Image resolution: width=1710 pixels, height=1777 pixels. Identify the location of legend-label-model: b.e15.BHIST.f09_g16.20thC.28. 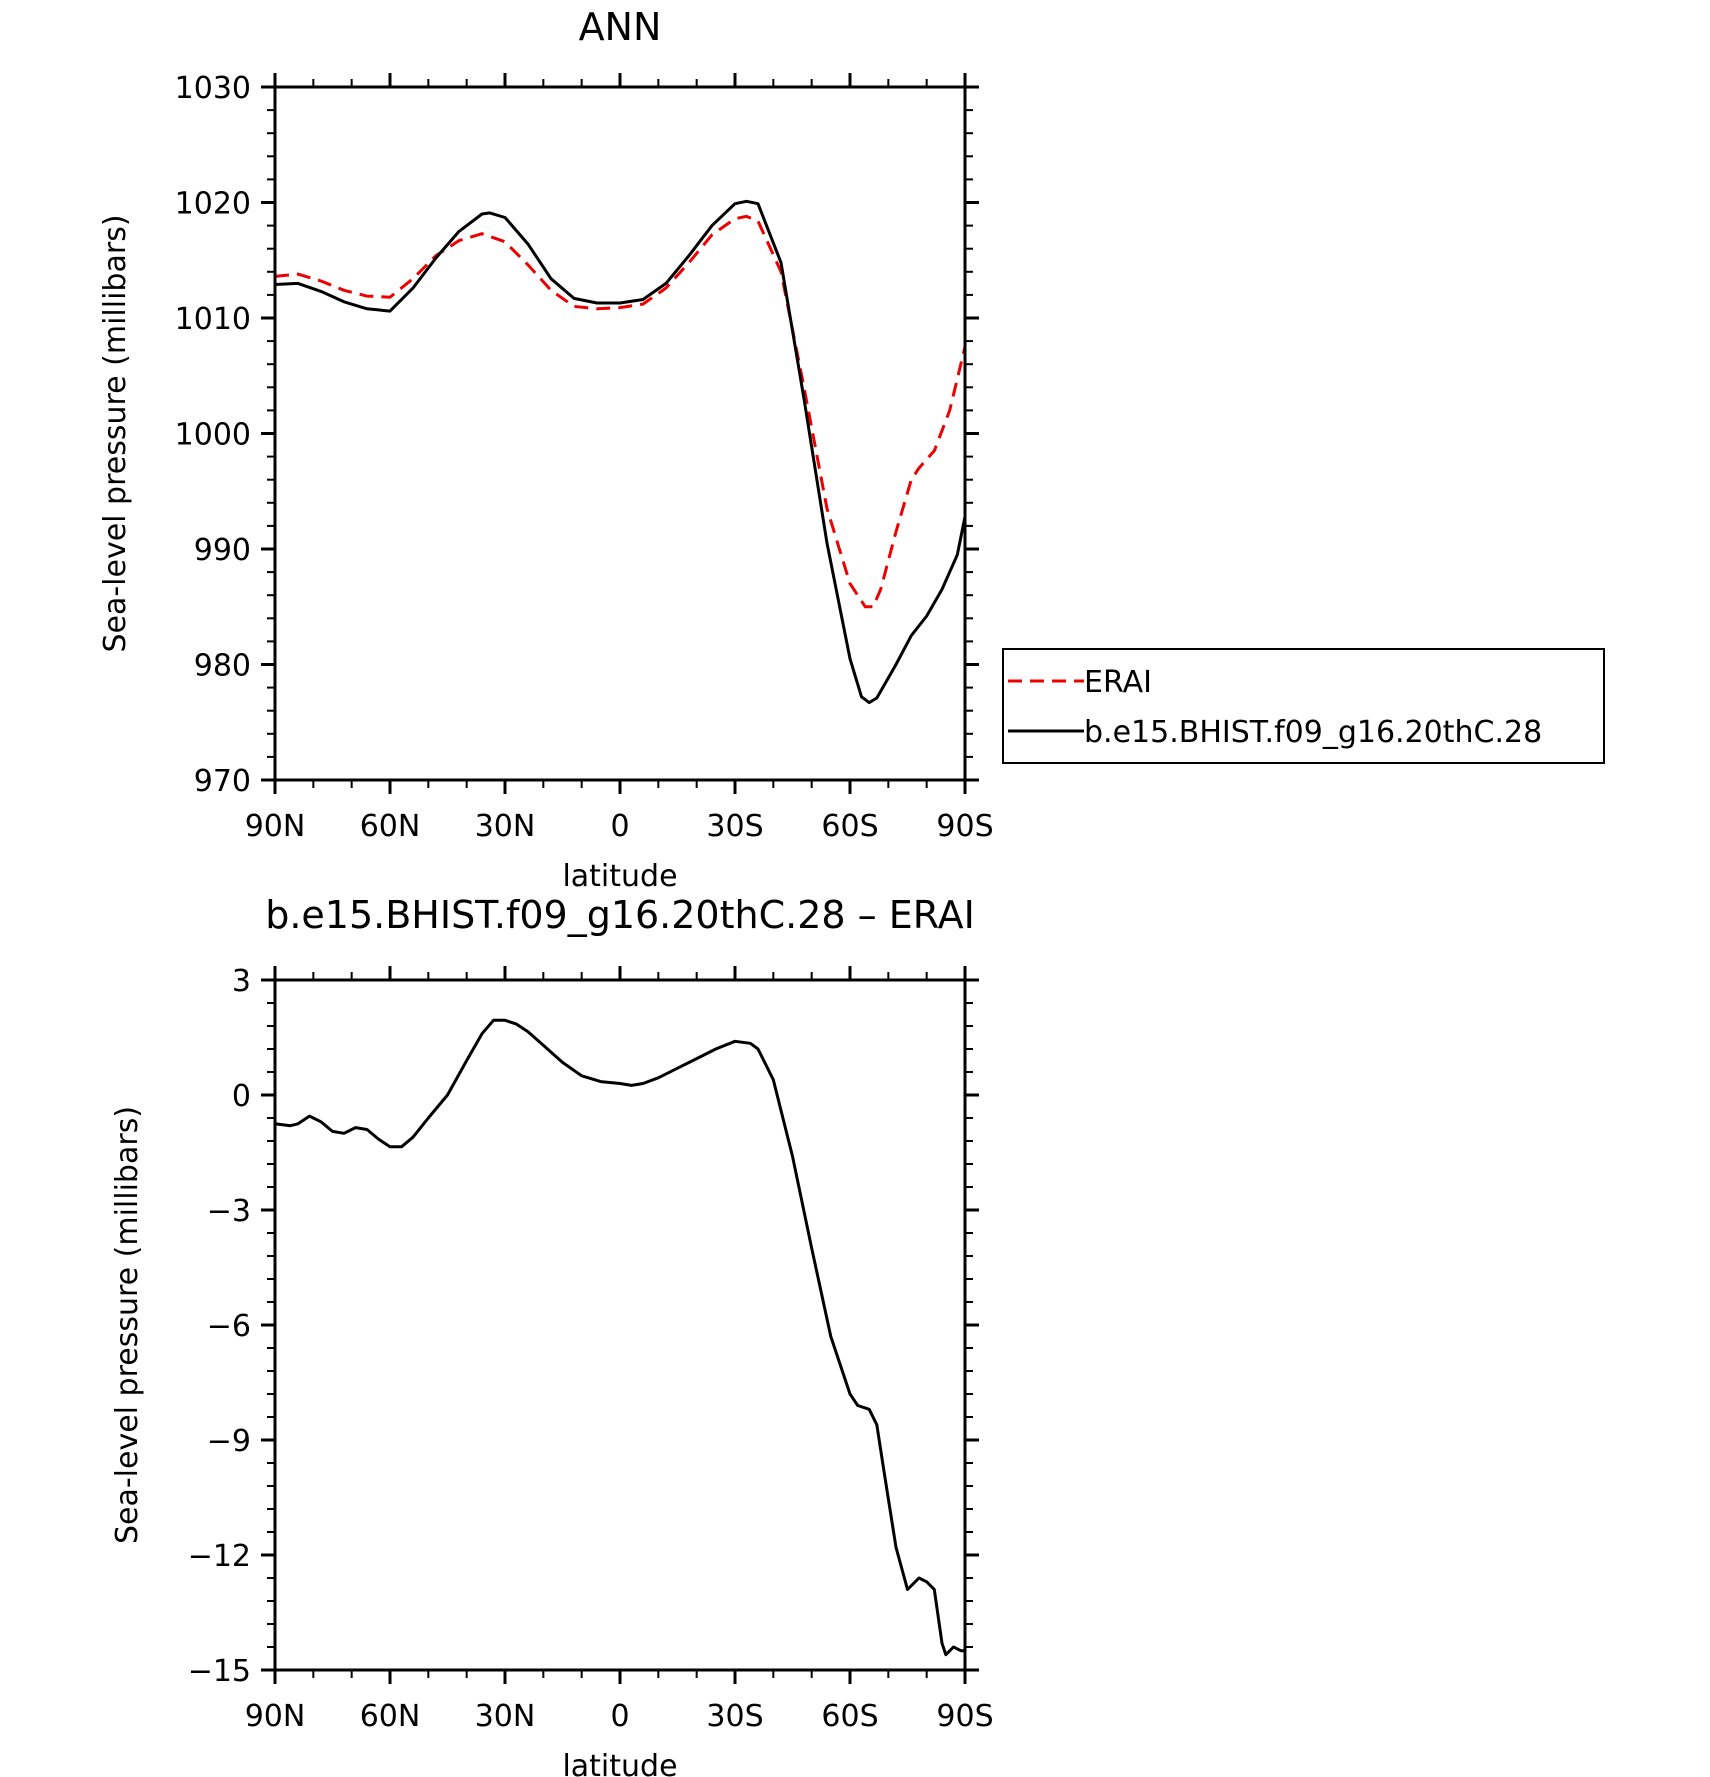
(1313, 732).